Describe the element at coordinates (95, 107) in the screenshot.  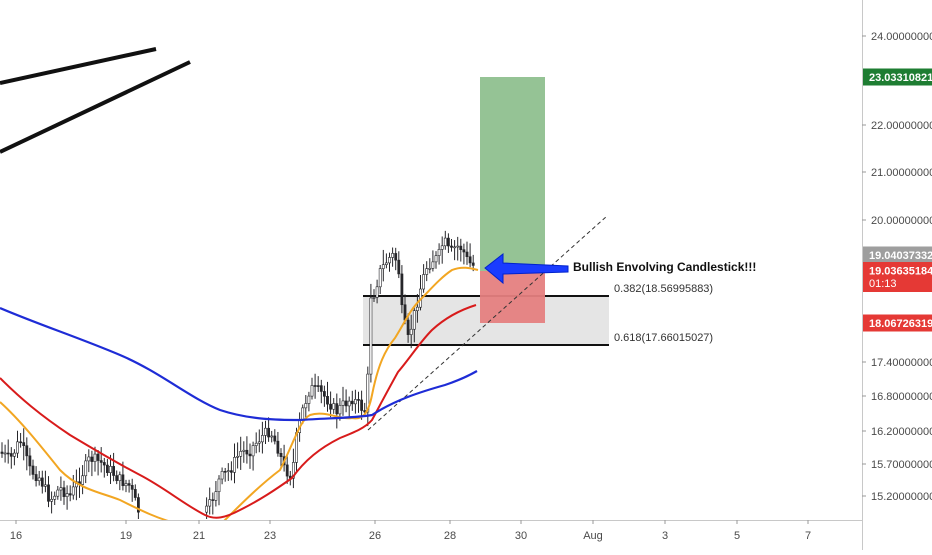
I see `trend-line` at that location.